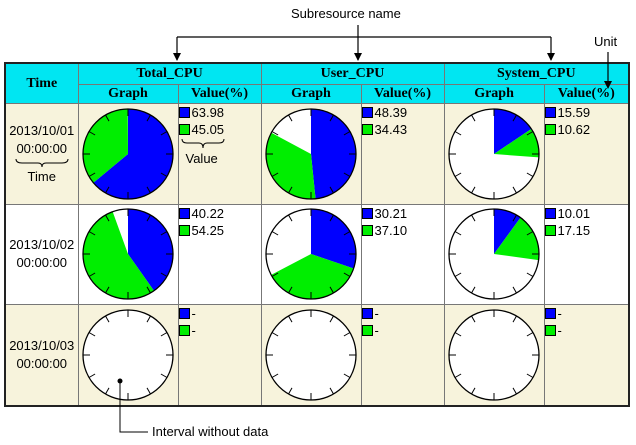 This screenshot has height=445, width=636. Describe the element at coordinates (391, 230) in the screenshot. I see `green-value: 37.10` at that location.